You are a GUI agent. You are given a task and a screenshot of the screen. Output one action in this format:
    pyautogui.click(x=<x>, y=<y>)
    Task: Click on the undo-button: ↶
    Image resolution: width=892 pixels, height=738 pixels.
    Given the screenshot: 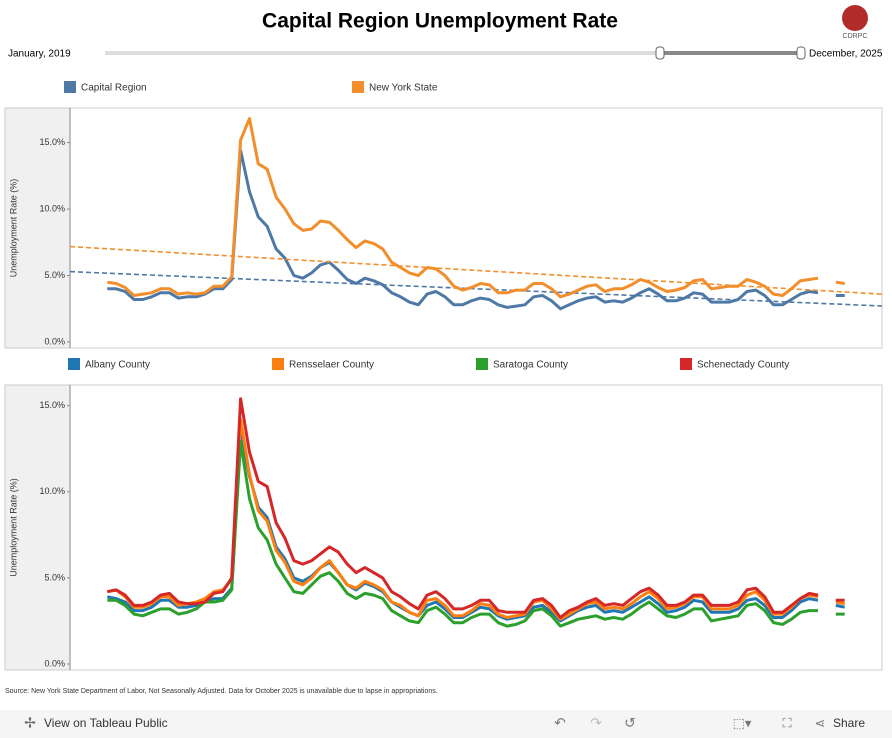 What is the action you would take?
    pyautogui.click(x=560, y=723)
    